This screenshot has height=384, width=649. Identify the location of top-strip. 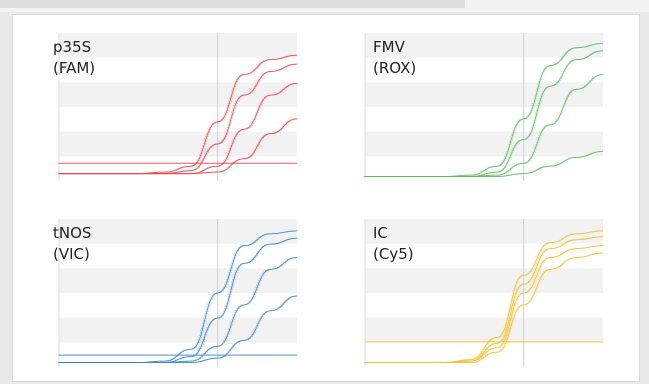
(324, 6).